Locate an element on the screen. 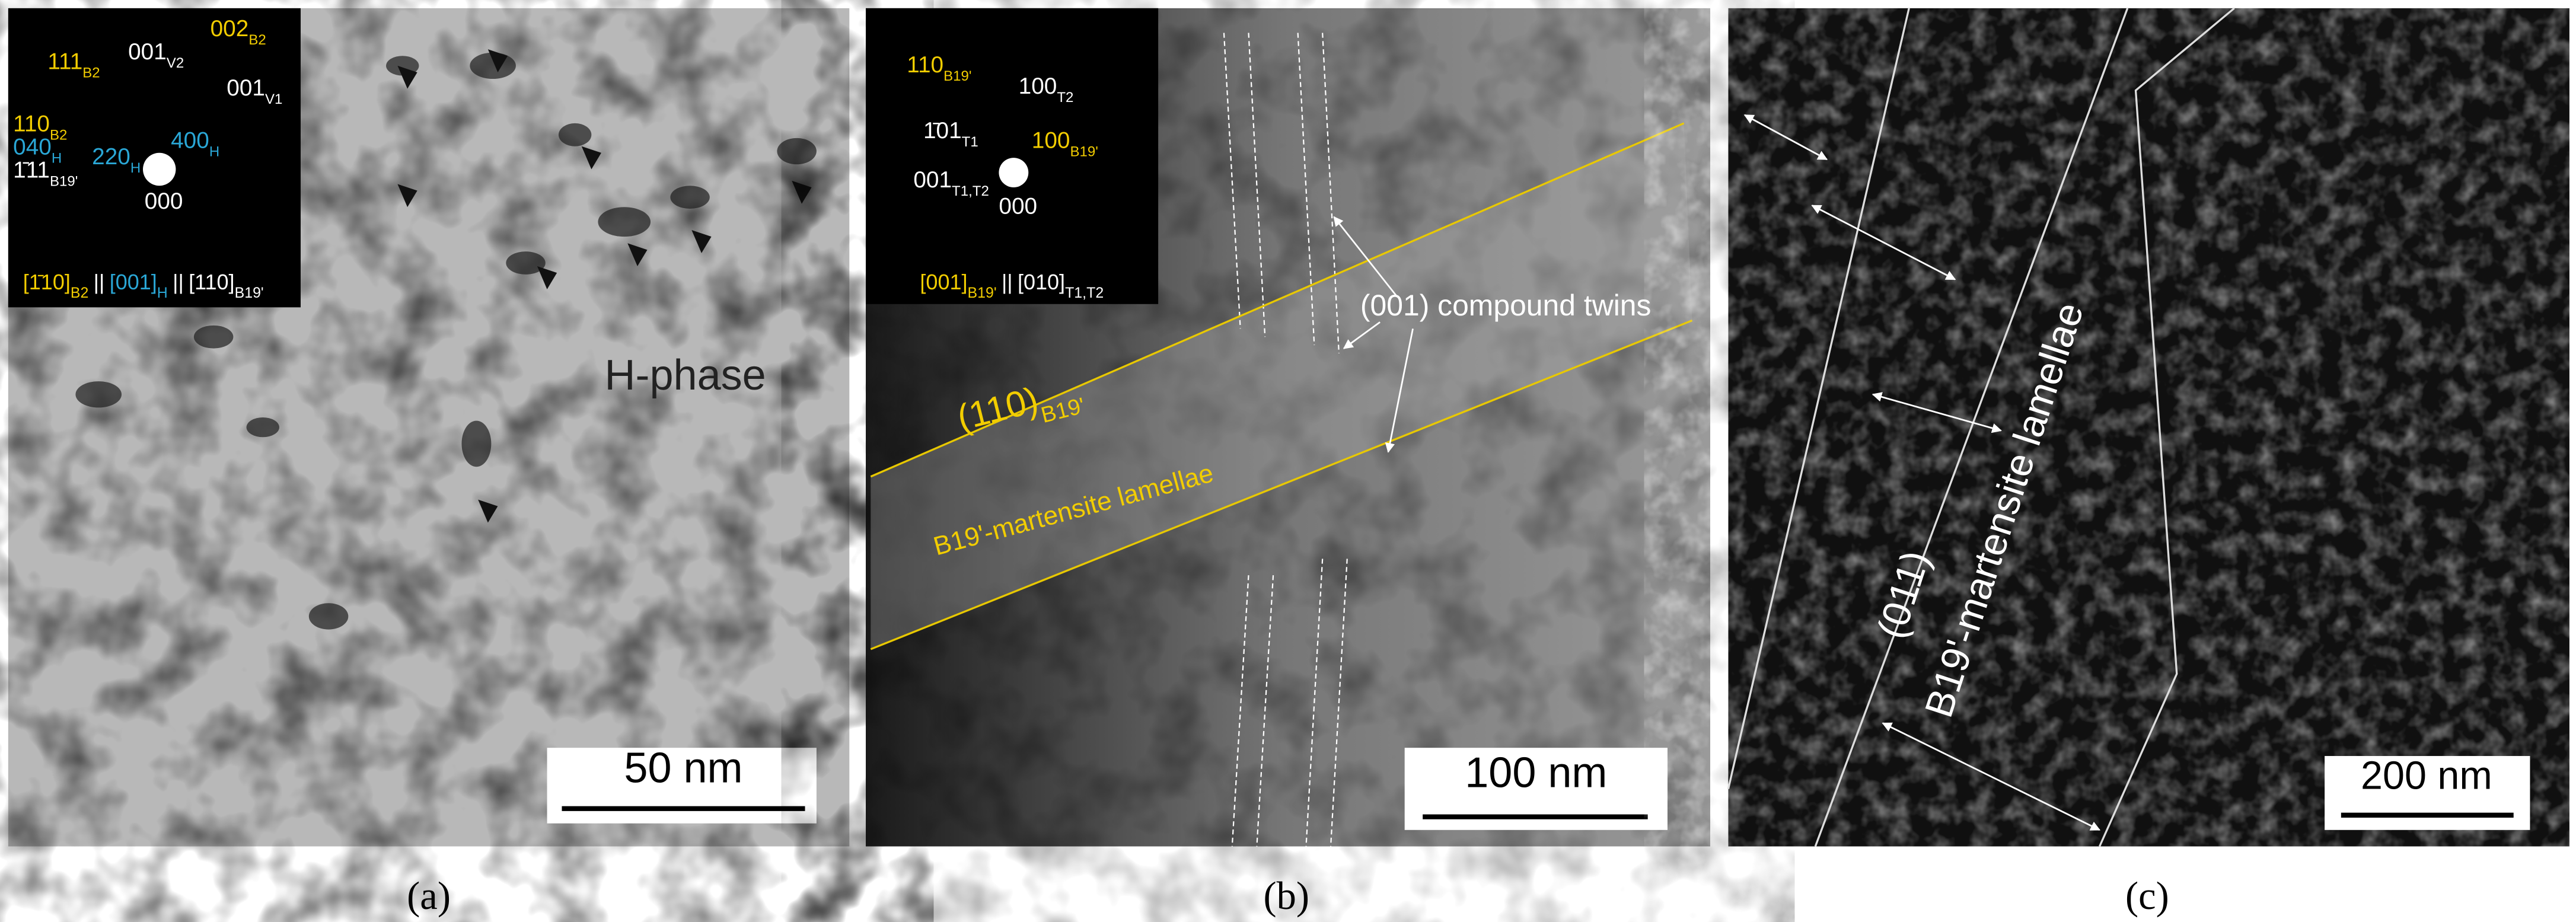  zone-index: [110] is located at coordinates (211, 282).